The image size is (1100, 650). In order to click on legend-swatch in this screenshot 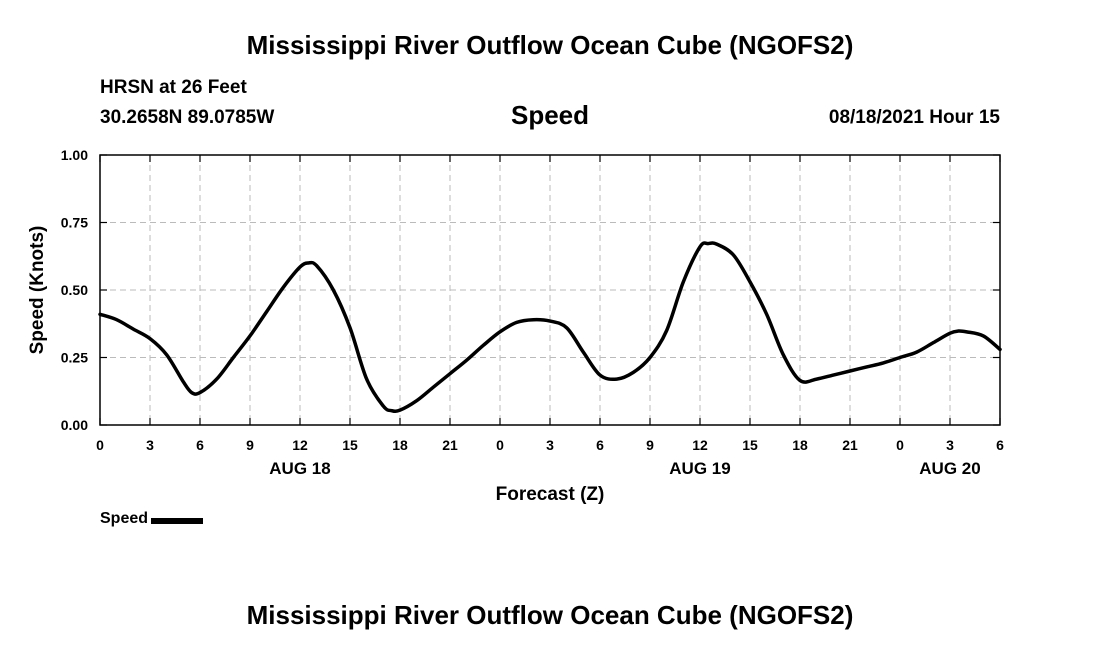, I will do `click(177, 520)`.